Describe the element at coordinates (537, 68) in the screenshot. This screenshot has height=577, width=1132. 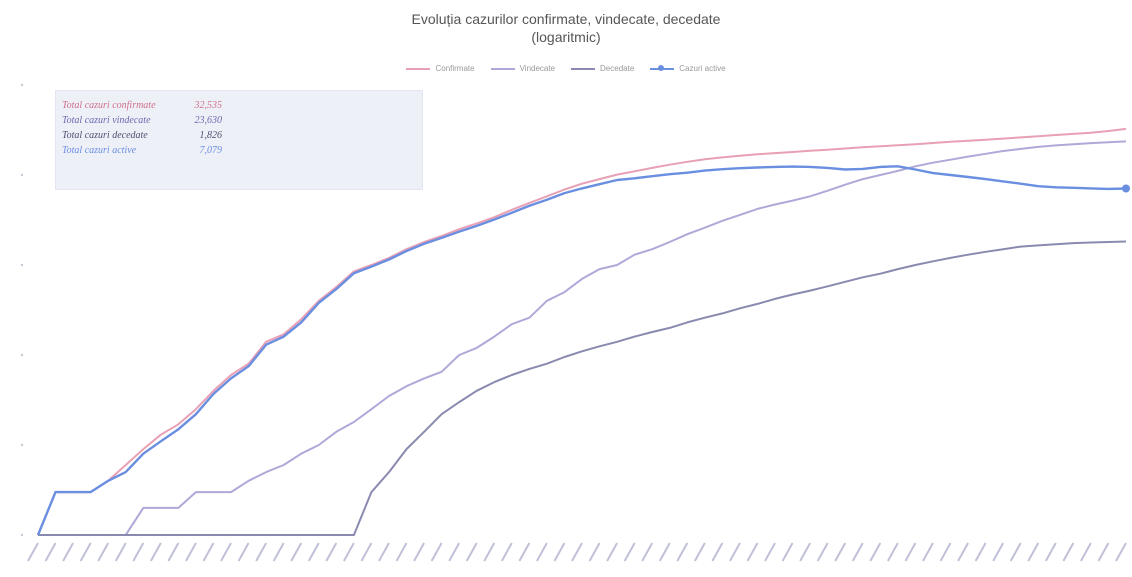
I see `legend-label-vindecate: Vindecate` at that location.